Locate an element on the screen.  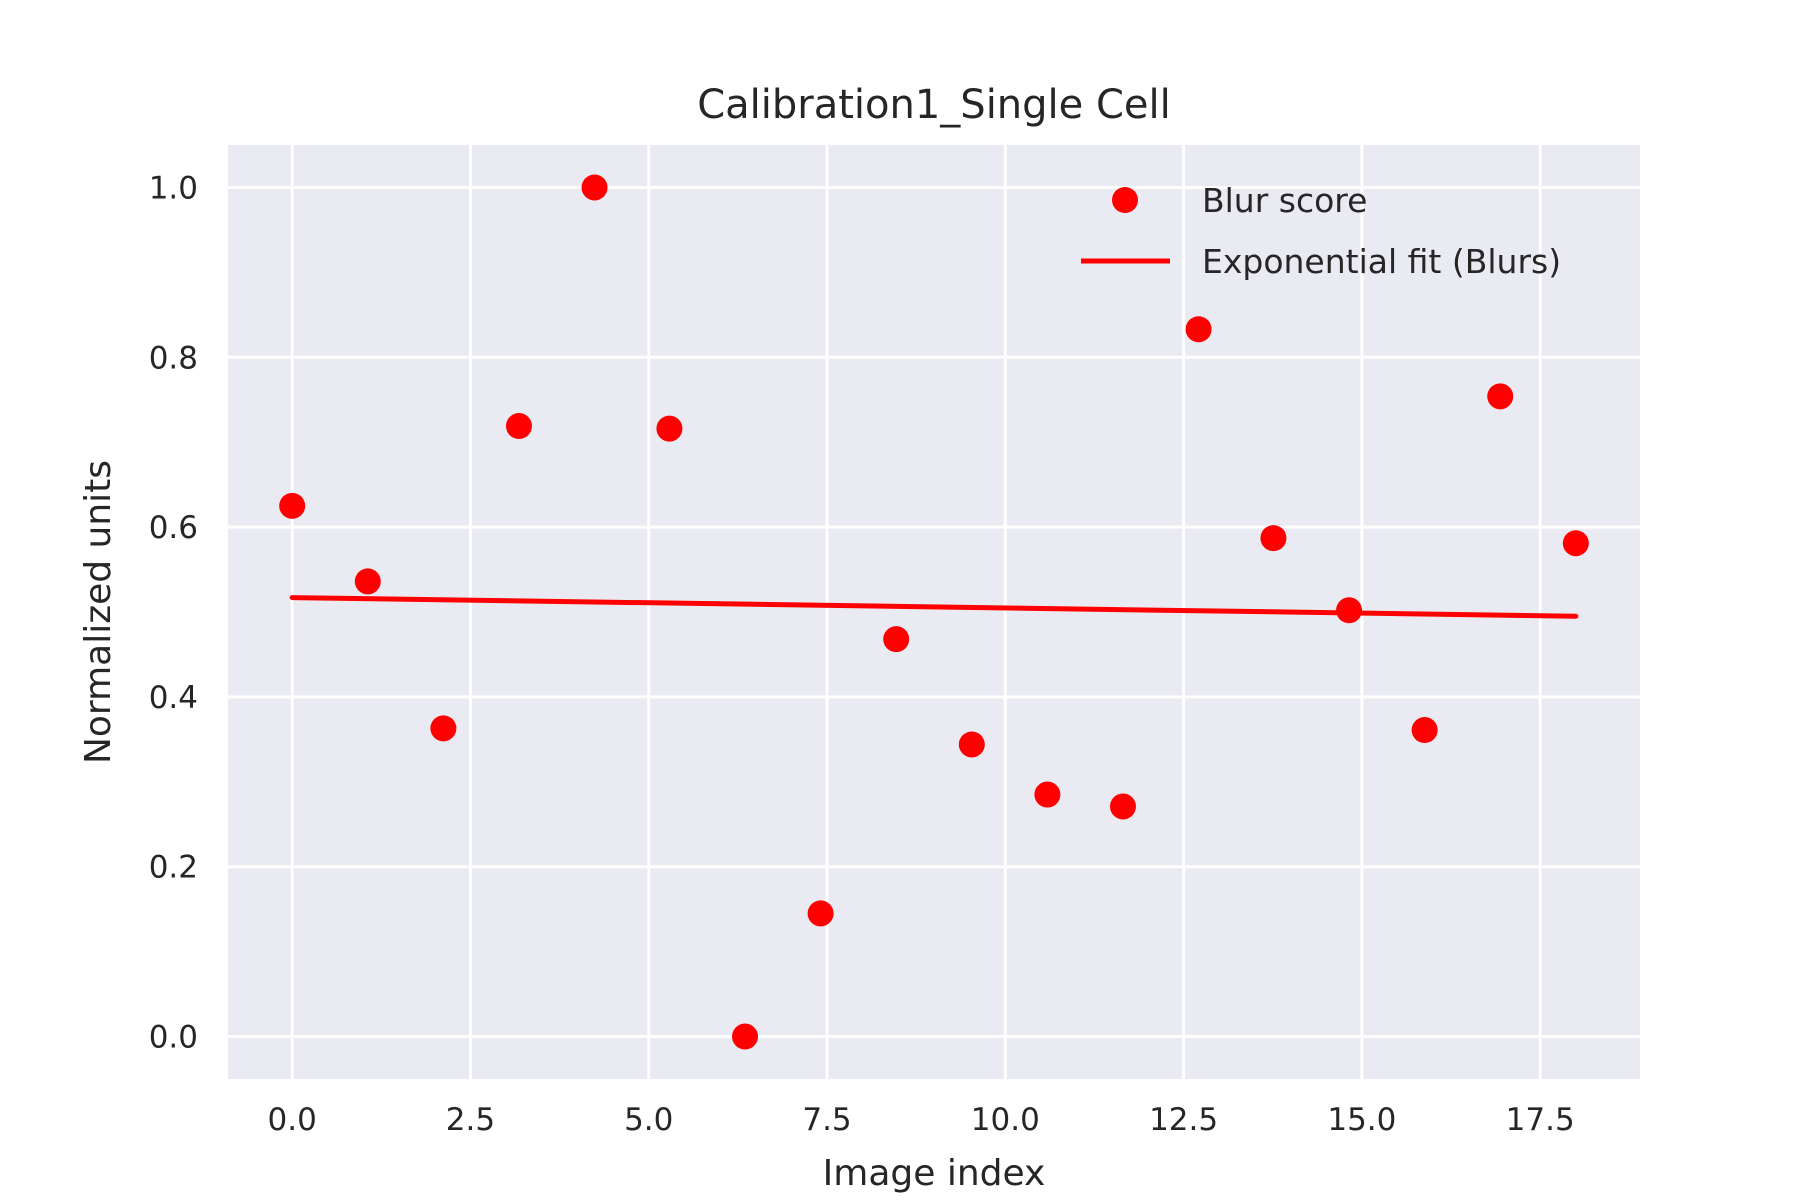
exponential-fit-line is located at coordinates (934, 607).